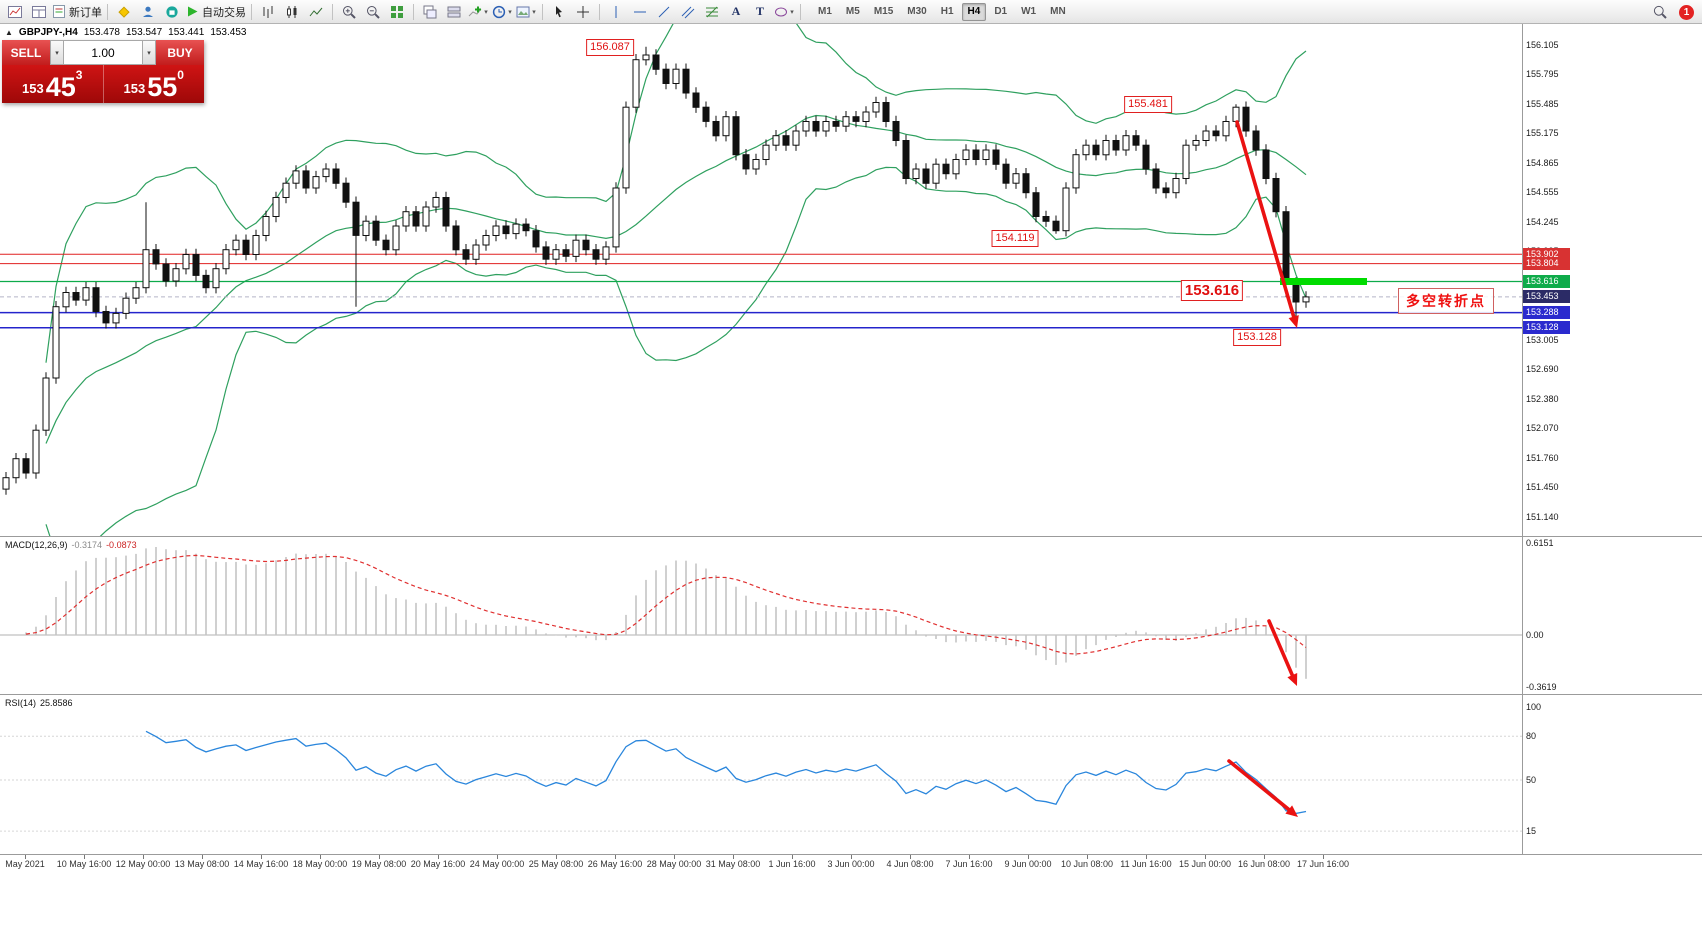  I want to click on price-flag: 155.481, so click(1148, 105).